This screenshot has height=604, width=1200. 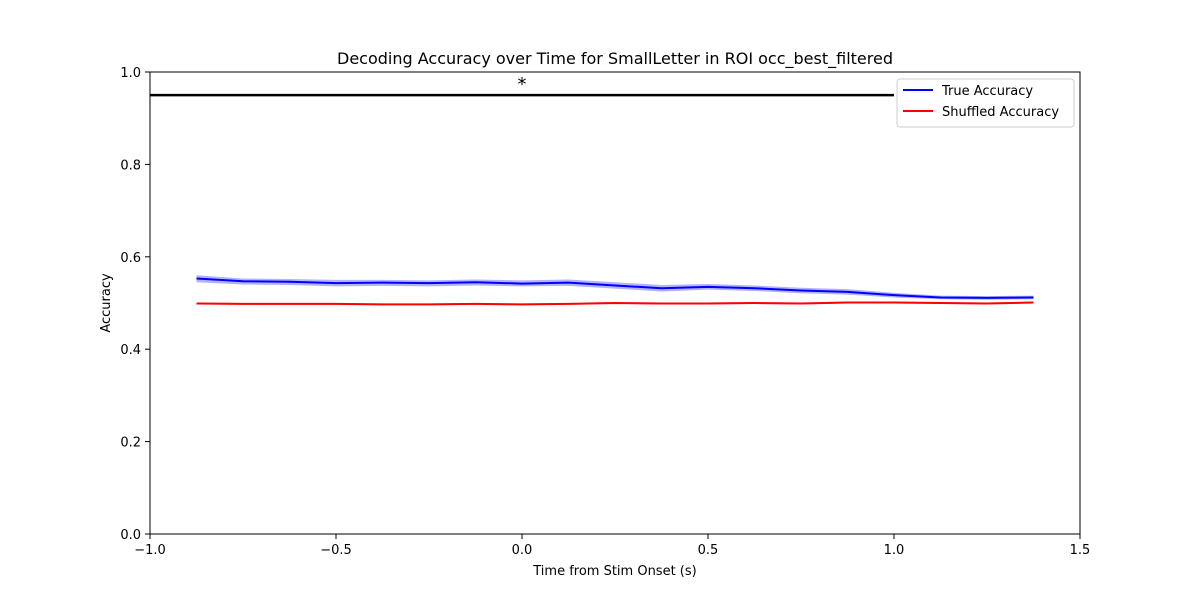 What do you see at coordinates (130, 350) in the screenshot?
I see `y-tick-label: 0.4` at bounding box center [130, 350].